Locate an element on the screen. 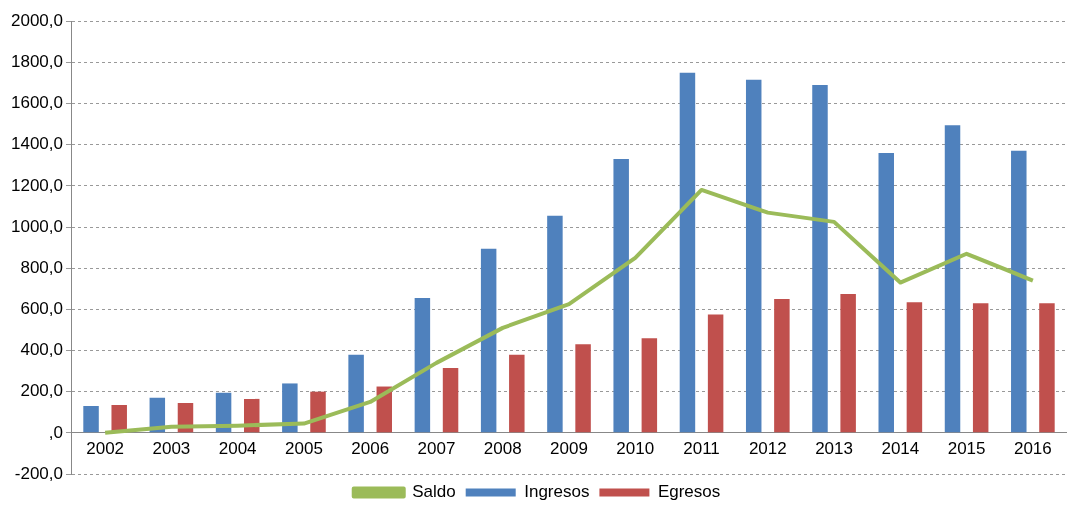  y-tick-label: 400,0 is located at coordinates (41, 350).